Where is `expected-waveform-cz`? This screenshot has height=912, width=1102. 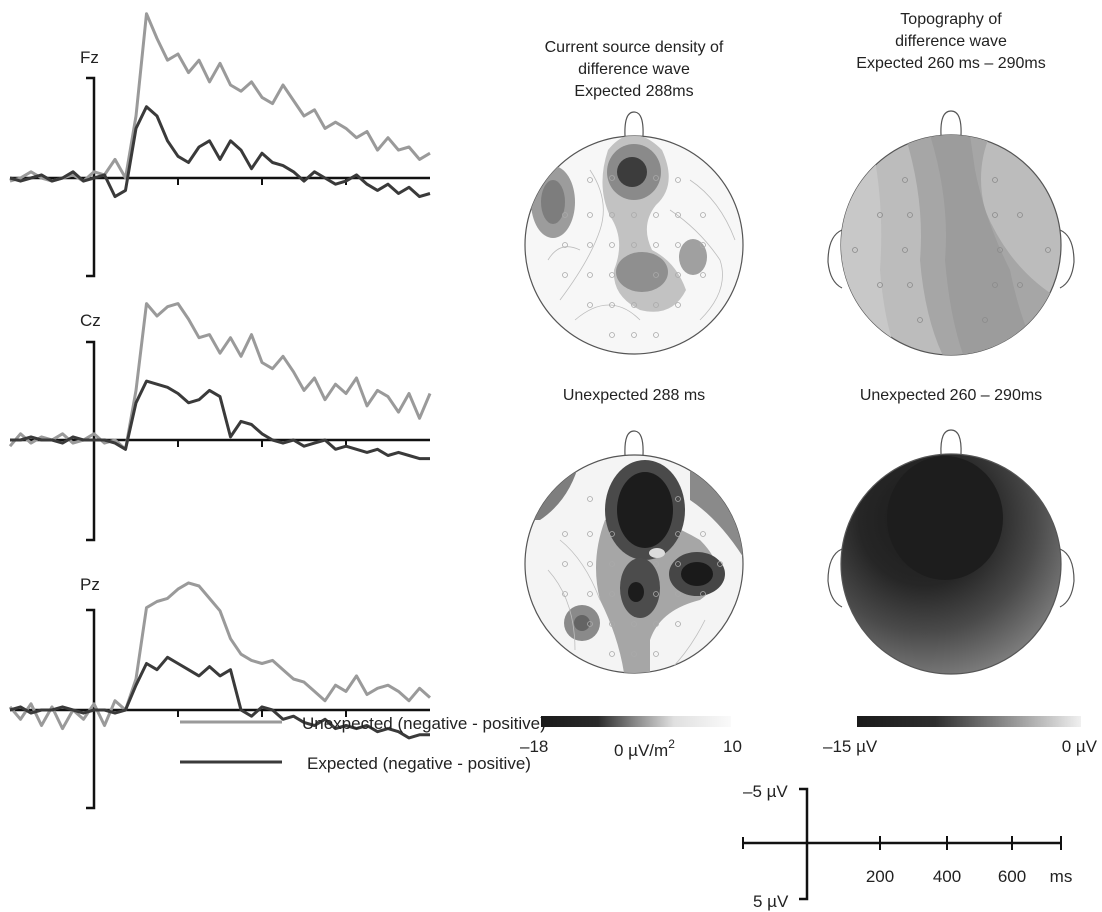 expected-waveform-cz is located at coordinates (220, 420).